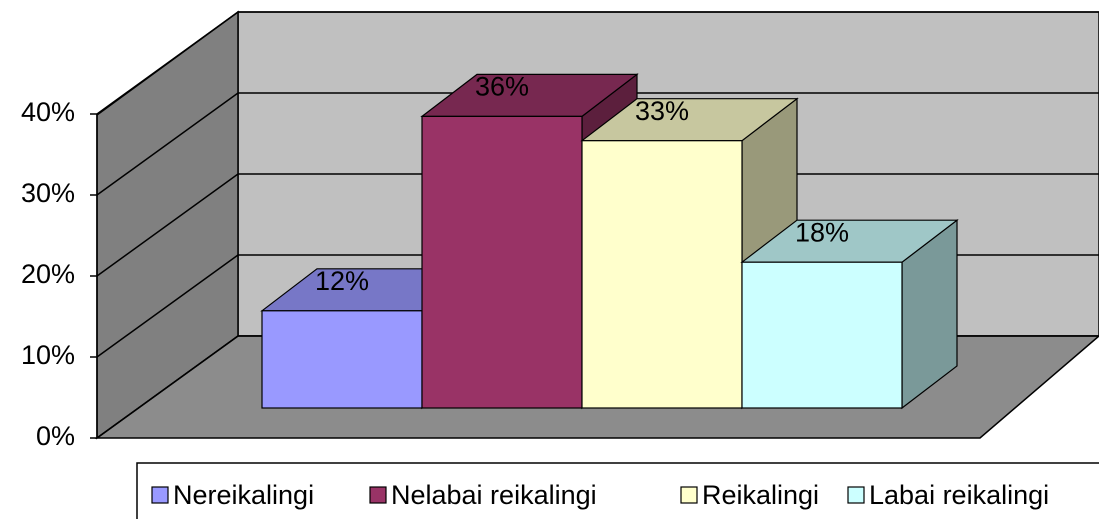 This screenshot has height=519, width=1099. I want to click on legend-label: Reikalingi, so click(760, 495).